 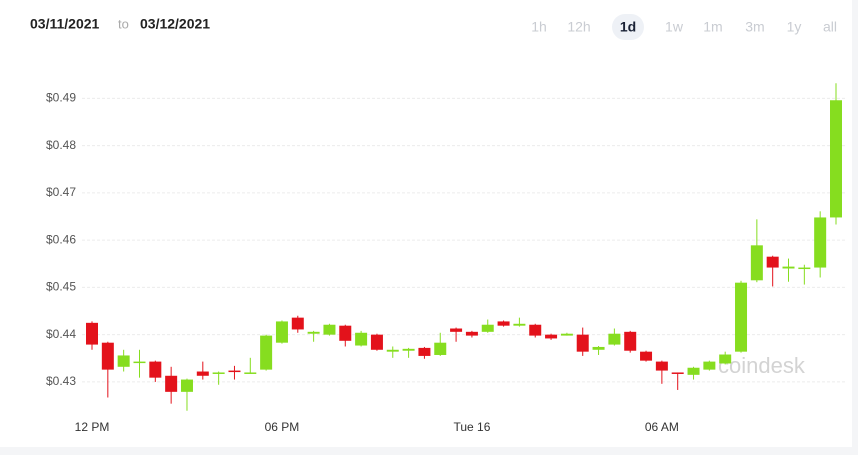 I want to click on range-button: 1d, so click(x=628, y=27).